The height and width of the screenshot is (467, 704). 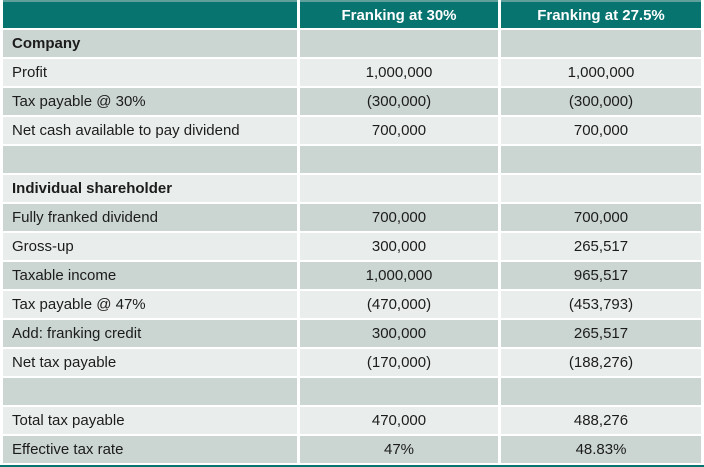 I want to click on table-row: Total tax payable 470,000 488,276, so click(x=352, y=420).